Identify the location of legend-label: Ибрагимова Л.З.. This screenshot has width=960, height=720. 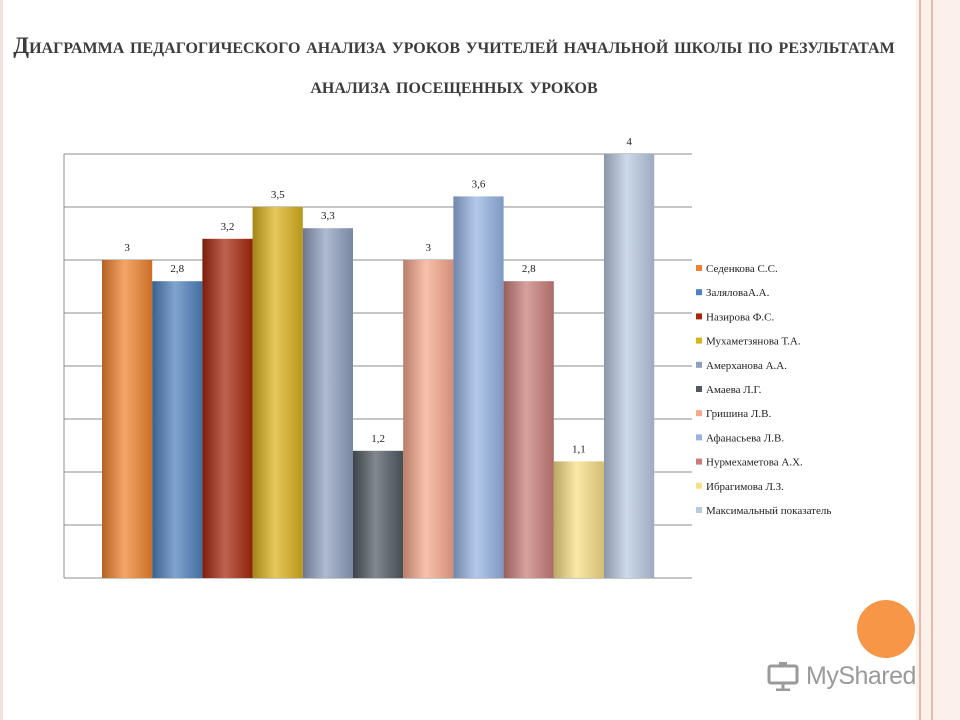
(745, 487).